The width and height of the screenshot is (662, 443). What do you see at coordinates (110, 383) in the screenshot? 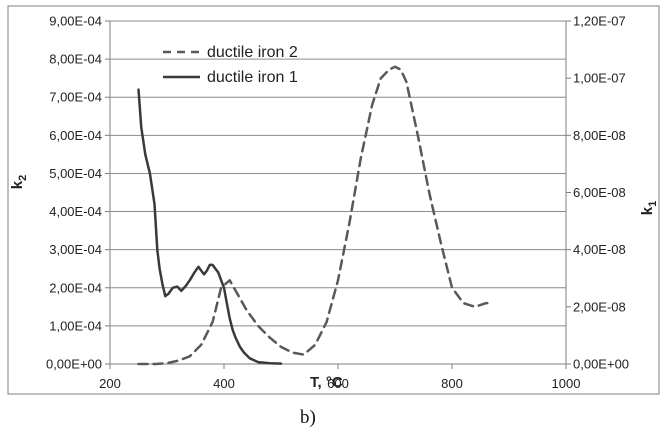
I see `x-tick-label: 200` at bounding box center [110, 383].